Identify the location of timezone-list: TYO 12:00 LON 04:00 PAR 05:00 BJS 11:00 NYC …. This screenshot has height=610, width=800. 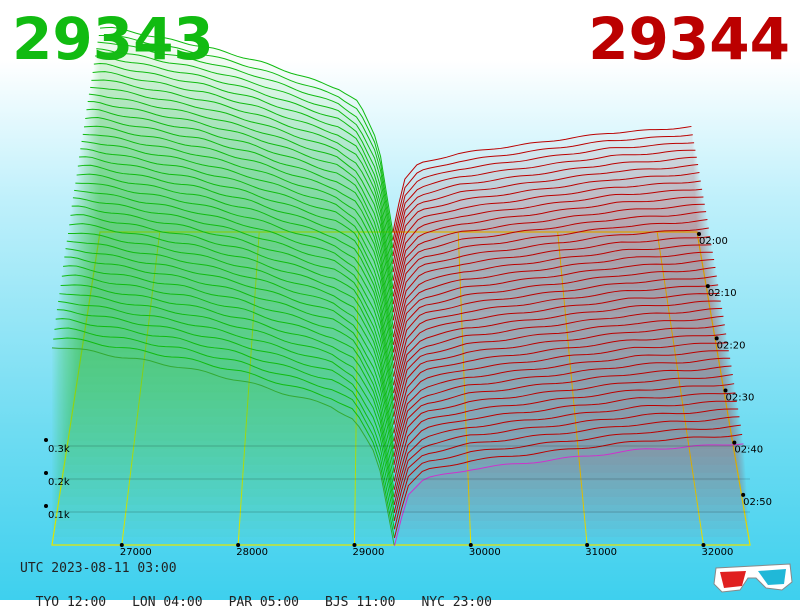
(269, 595).